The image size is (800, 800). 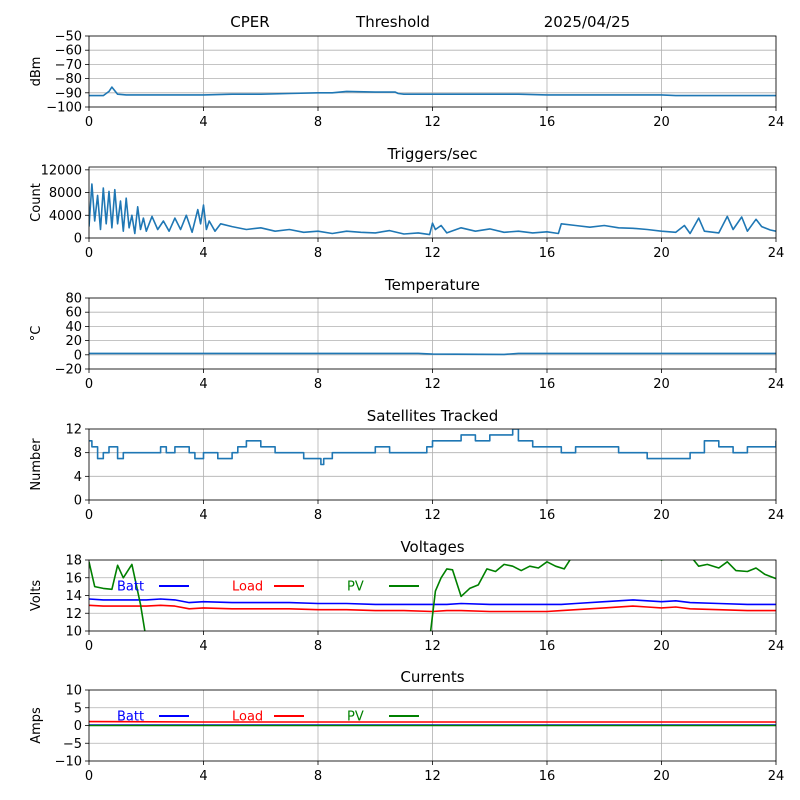 What do you see at coordinates (392, 22) in the screenshot?
I see `header-mode: Threshold` at bounding box center [392, 22].